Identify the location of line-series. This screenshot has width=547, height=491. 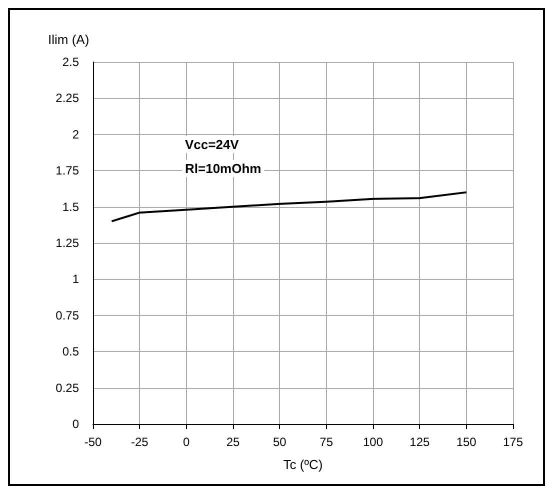
(289, 206).